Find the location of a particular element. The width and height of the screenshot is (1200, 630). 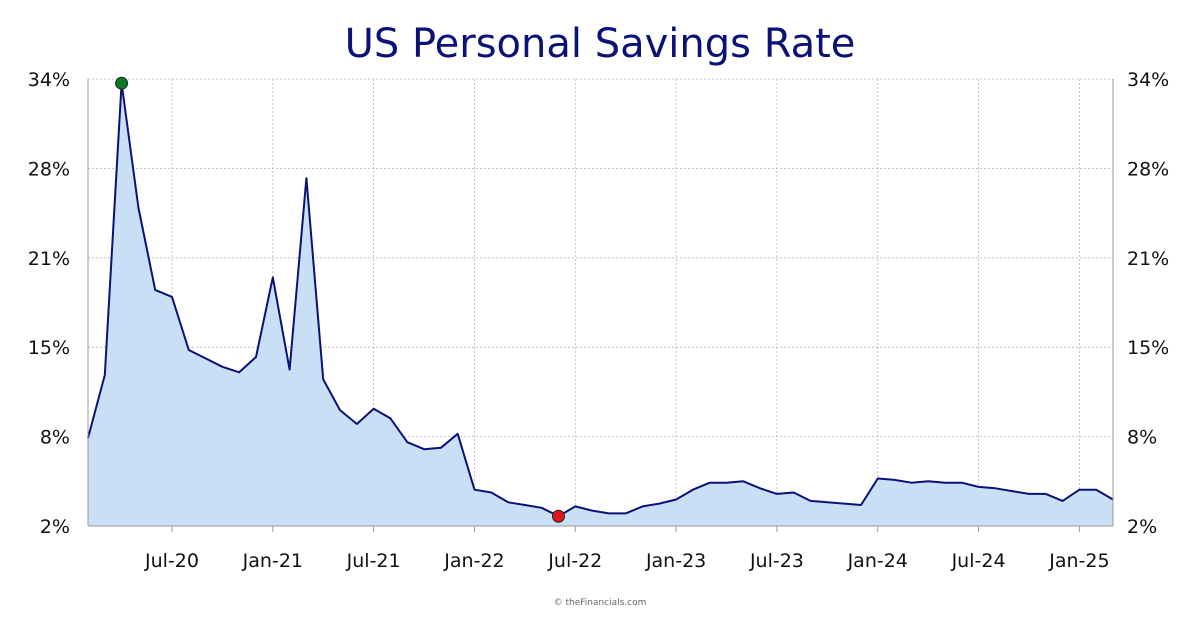

y-tick-label-right: 2% is located at coordinates (1142, 527).